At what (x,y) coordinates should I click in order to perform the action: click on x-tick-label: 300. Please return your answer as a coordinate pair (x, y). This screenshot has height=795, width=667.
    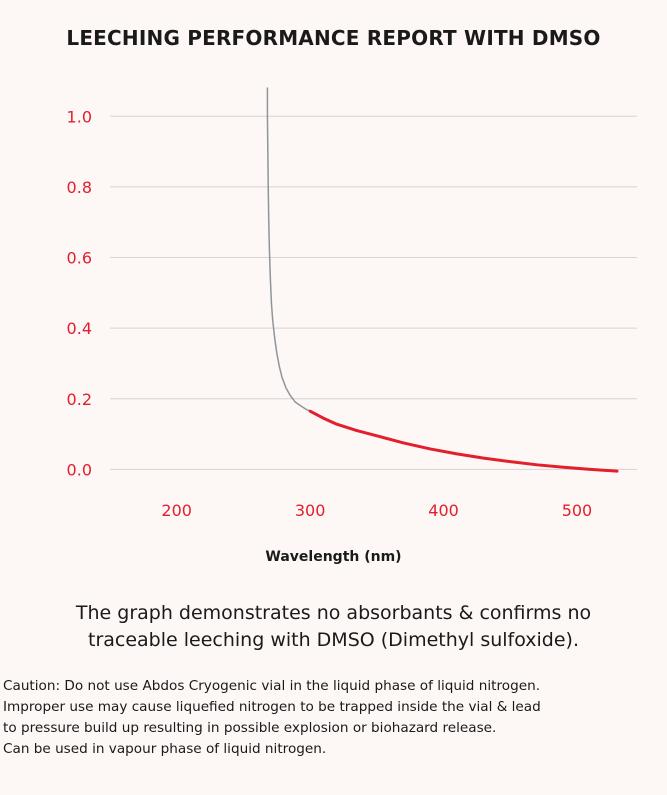
    Looking at the image, I should click on (310, 510).